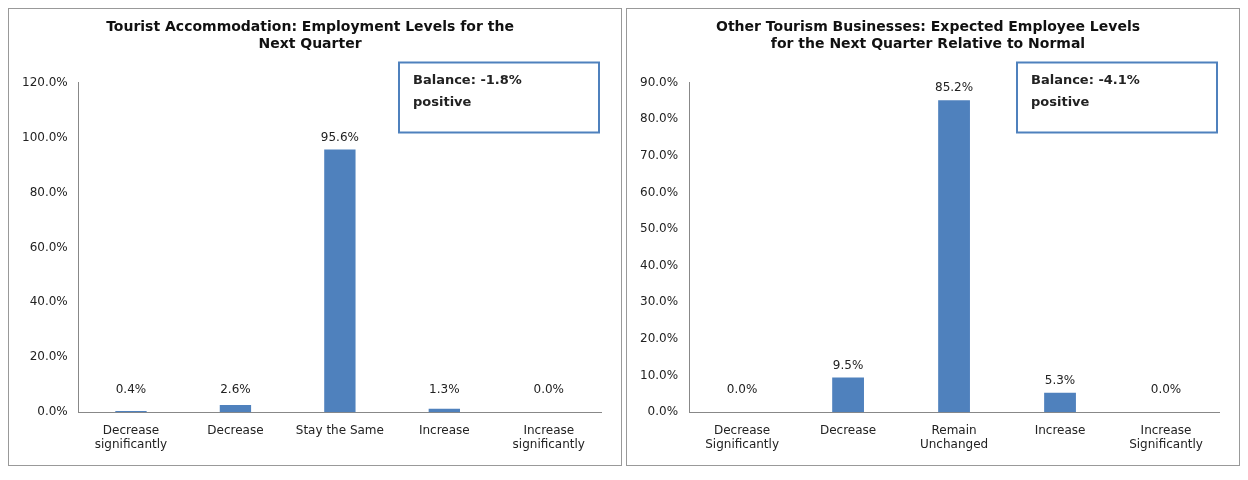 The image size is (1248, 480). What do you see at coordinates (928, 34) in the screenshot?
I see `chart-title: Other Tourism Businesses: Expected Employee Levels for the Next Quarter Relative to Normal` at bounding box center [928, 34].